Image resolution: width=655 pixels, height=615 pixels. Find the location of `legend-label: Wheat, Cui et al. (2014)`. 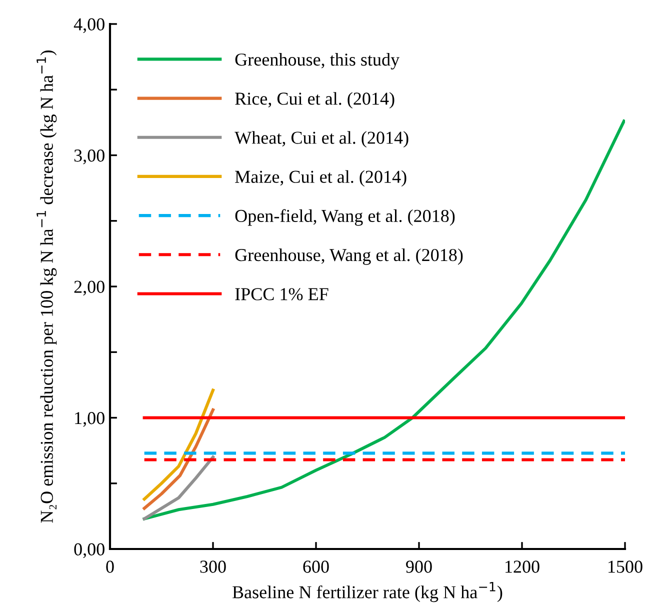

legend-label: Wheat, Cui et al. (2014) is located at coordinates (321, 139).